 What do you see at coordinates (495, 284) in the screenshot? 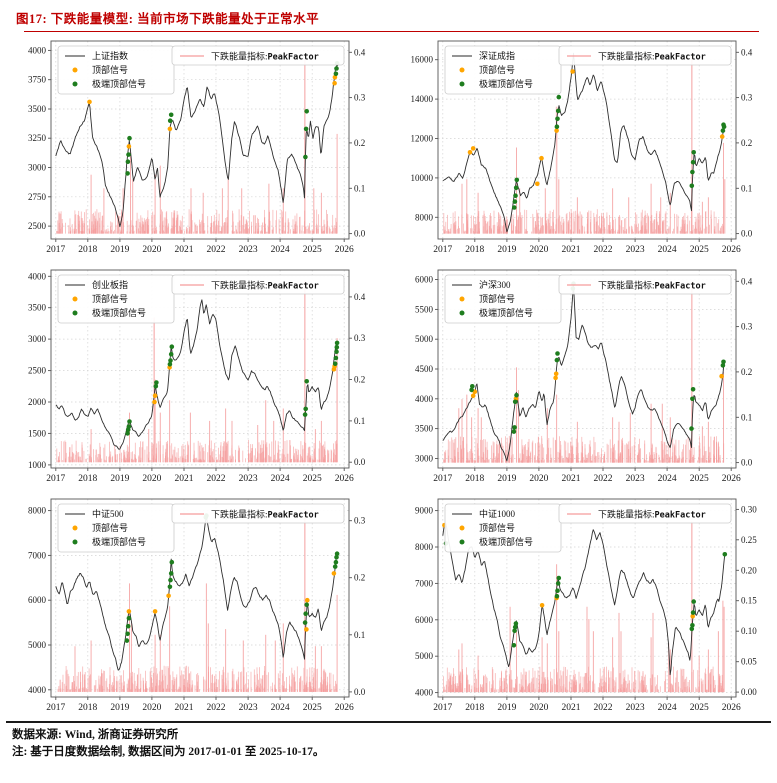
I see `svg-text: 沪深300` at bounding box center [495, 284].